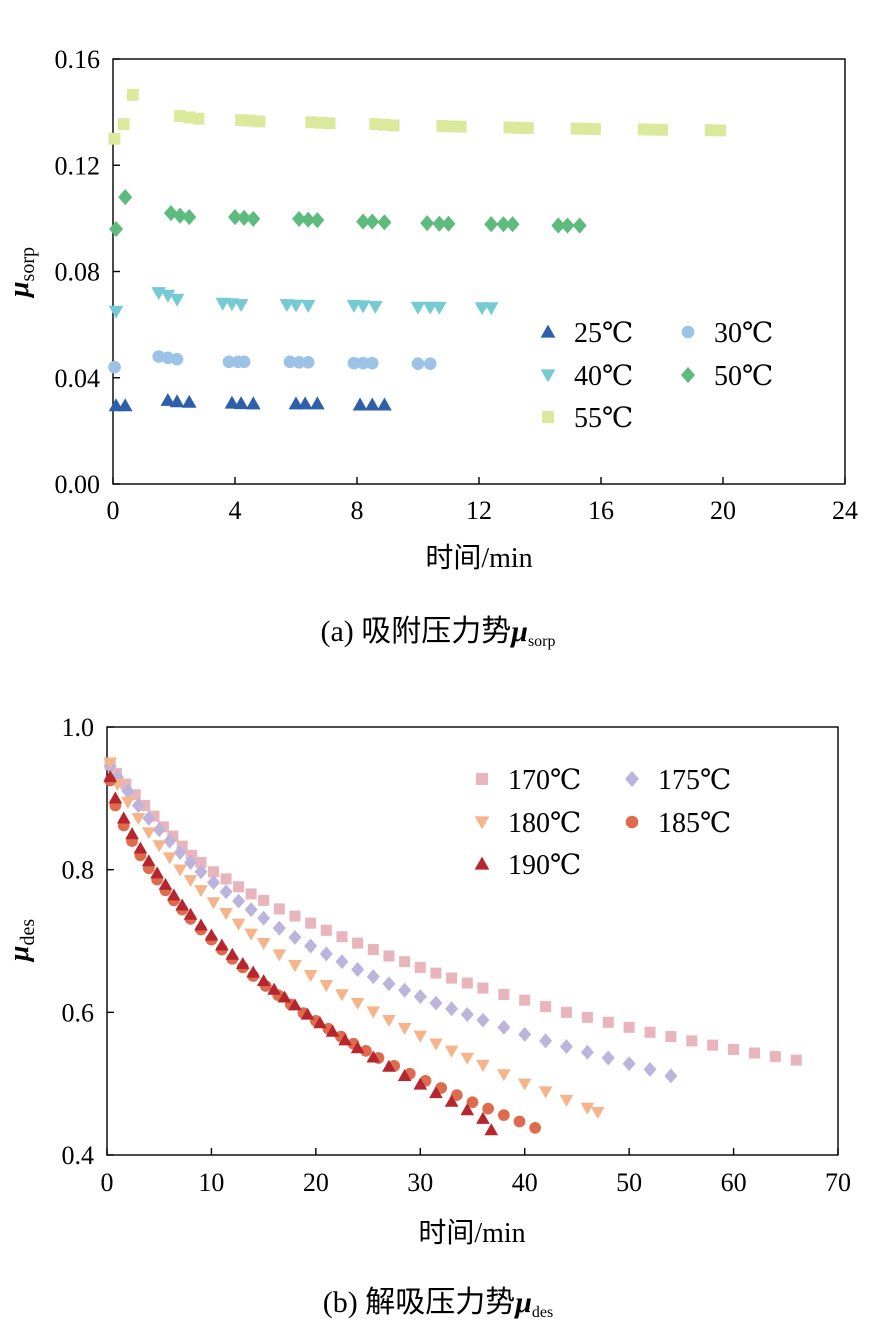  I want to click on legend-label: 30℃, so click(743, 333).